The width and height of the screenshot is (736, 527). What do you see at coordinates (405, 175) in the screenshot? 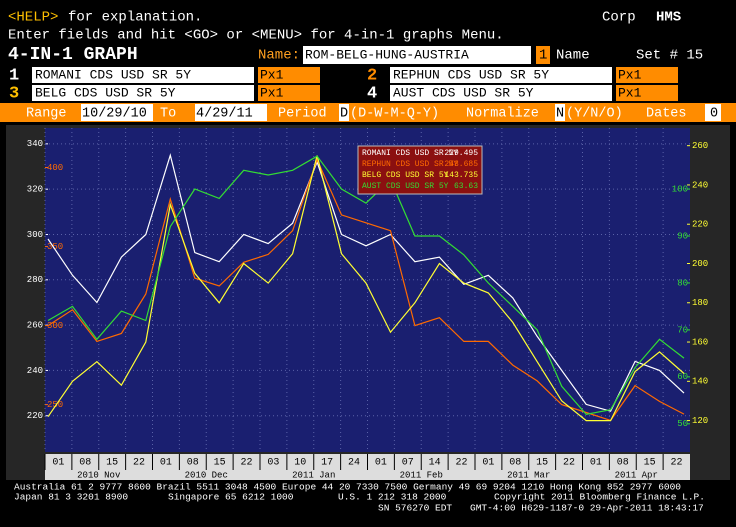
I see `legend-name: BELG CDS USD SR 5Y` at bounding box center [405, 175].